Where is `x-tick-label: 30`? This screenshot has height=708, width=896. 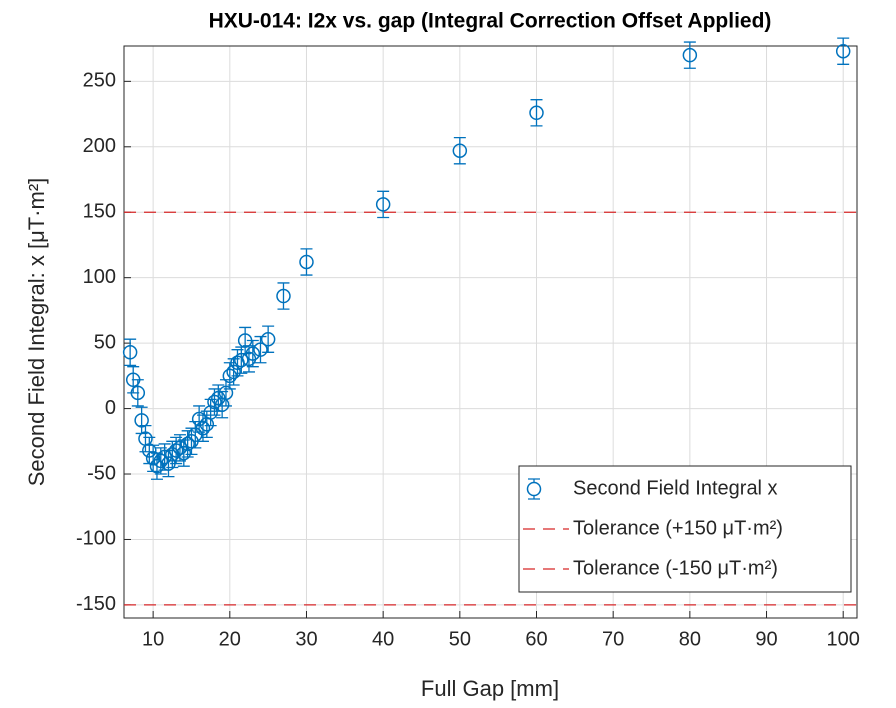
x-tick-label: 30 is located at coordinates (306, 639).